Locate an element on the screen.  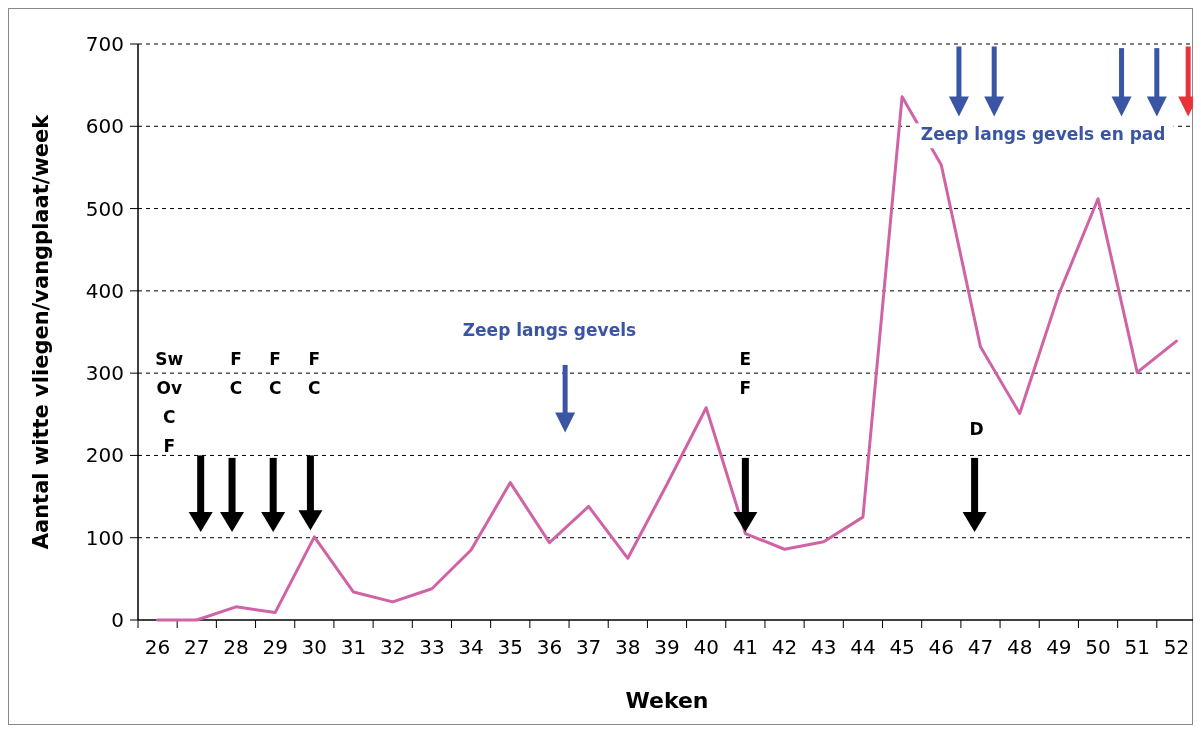
x-tick-label: 30 is located at coordinates (314, 647).